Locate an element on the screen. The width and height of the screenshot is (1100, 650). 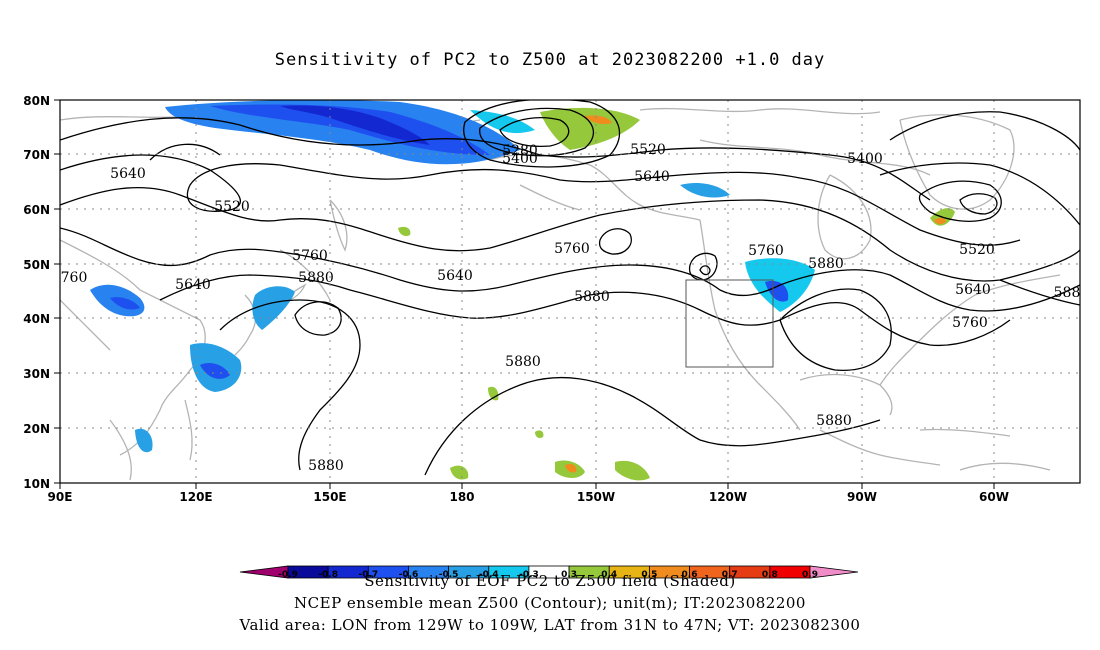
contour-label: 588 is located at coordinates (1067, 293).